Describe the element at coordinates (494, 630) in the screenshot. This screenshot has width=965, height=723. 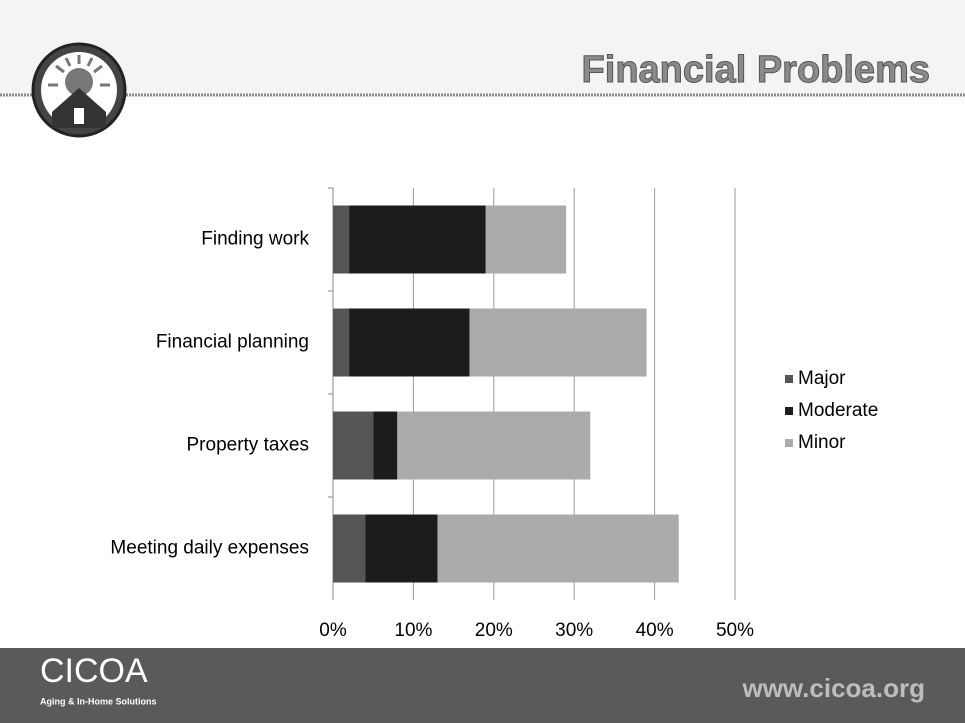
I see `x-tick-label: 20%` at that location.